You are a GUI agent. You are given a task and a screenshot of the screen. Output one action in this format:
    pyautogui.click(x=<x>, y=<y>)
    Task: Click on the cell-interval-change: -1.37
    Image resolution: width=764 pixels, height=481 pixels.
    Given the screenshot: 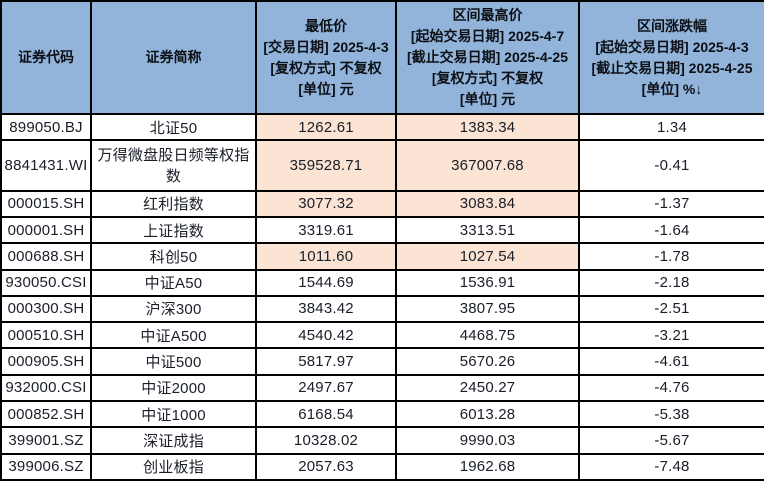 What is the action you would take?
    pyautogui.click(x=671, y=203)
    